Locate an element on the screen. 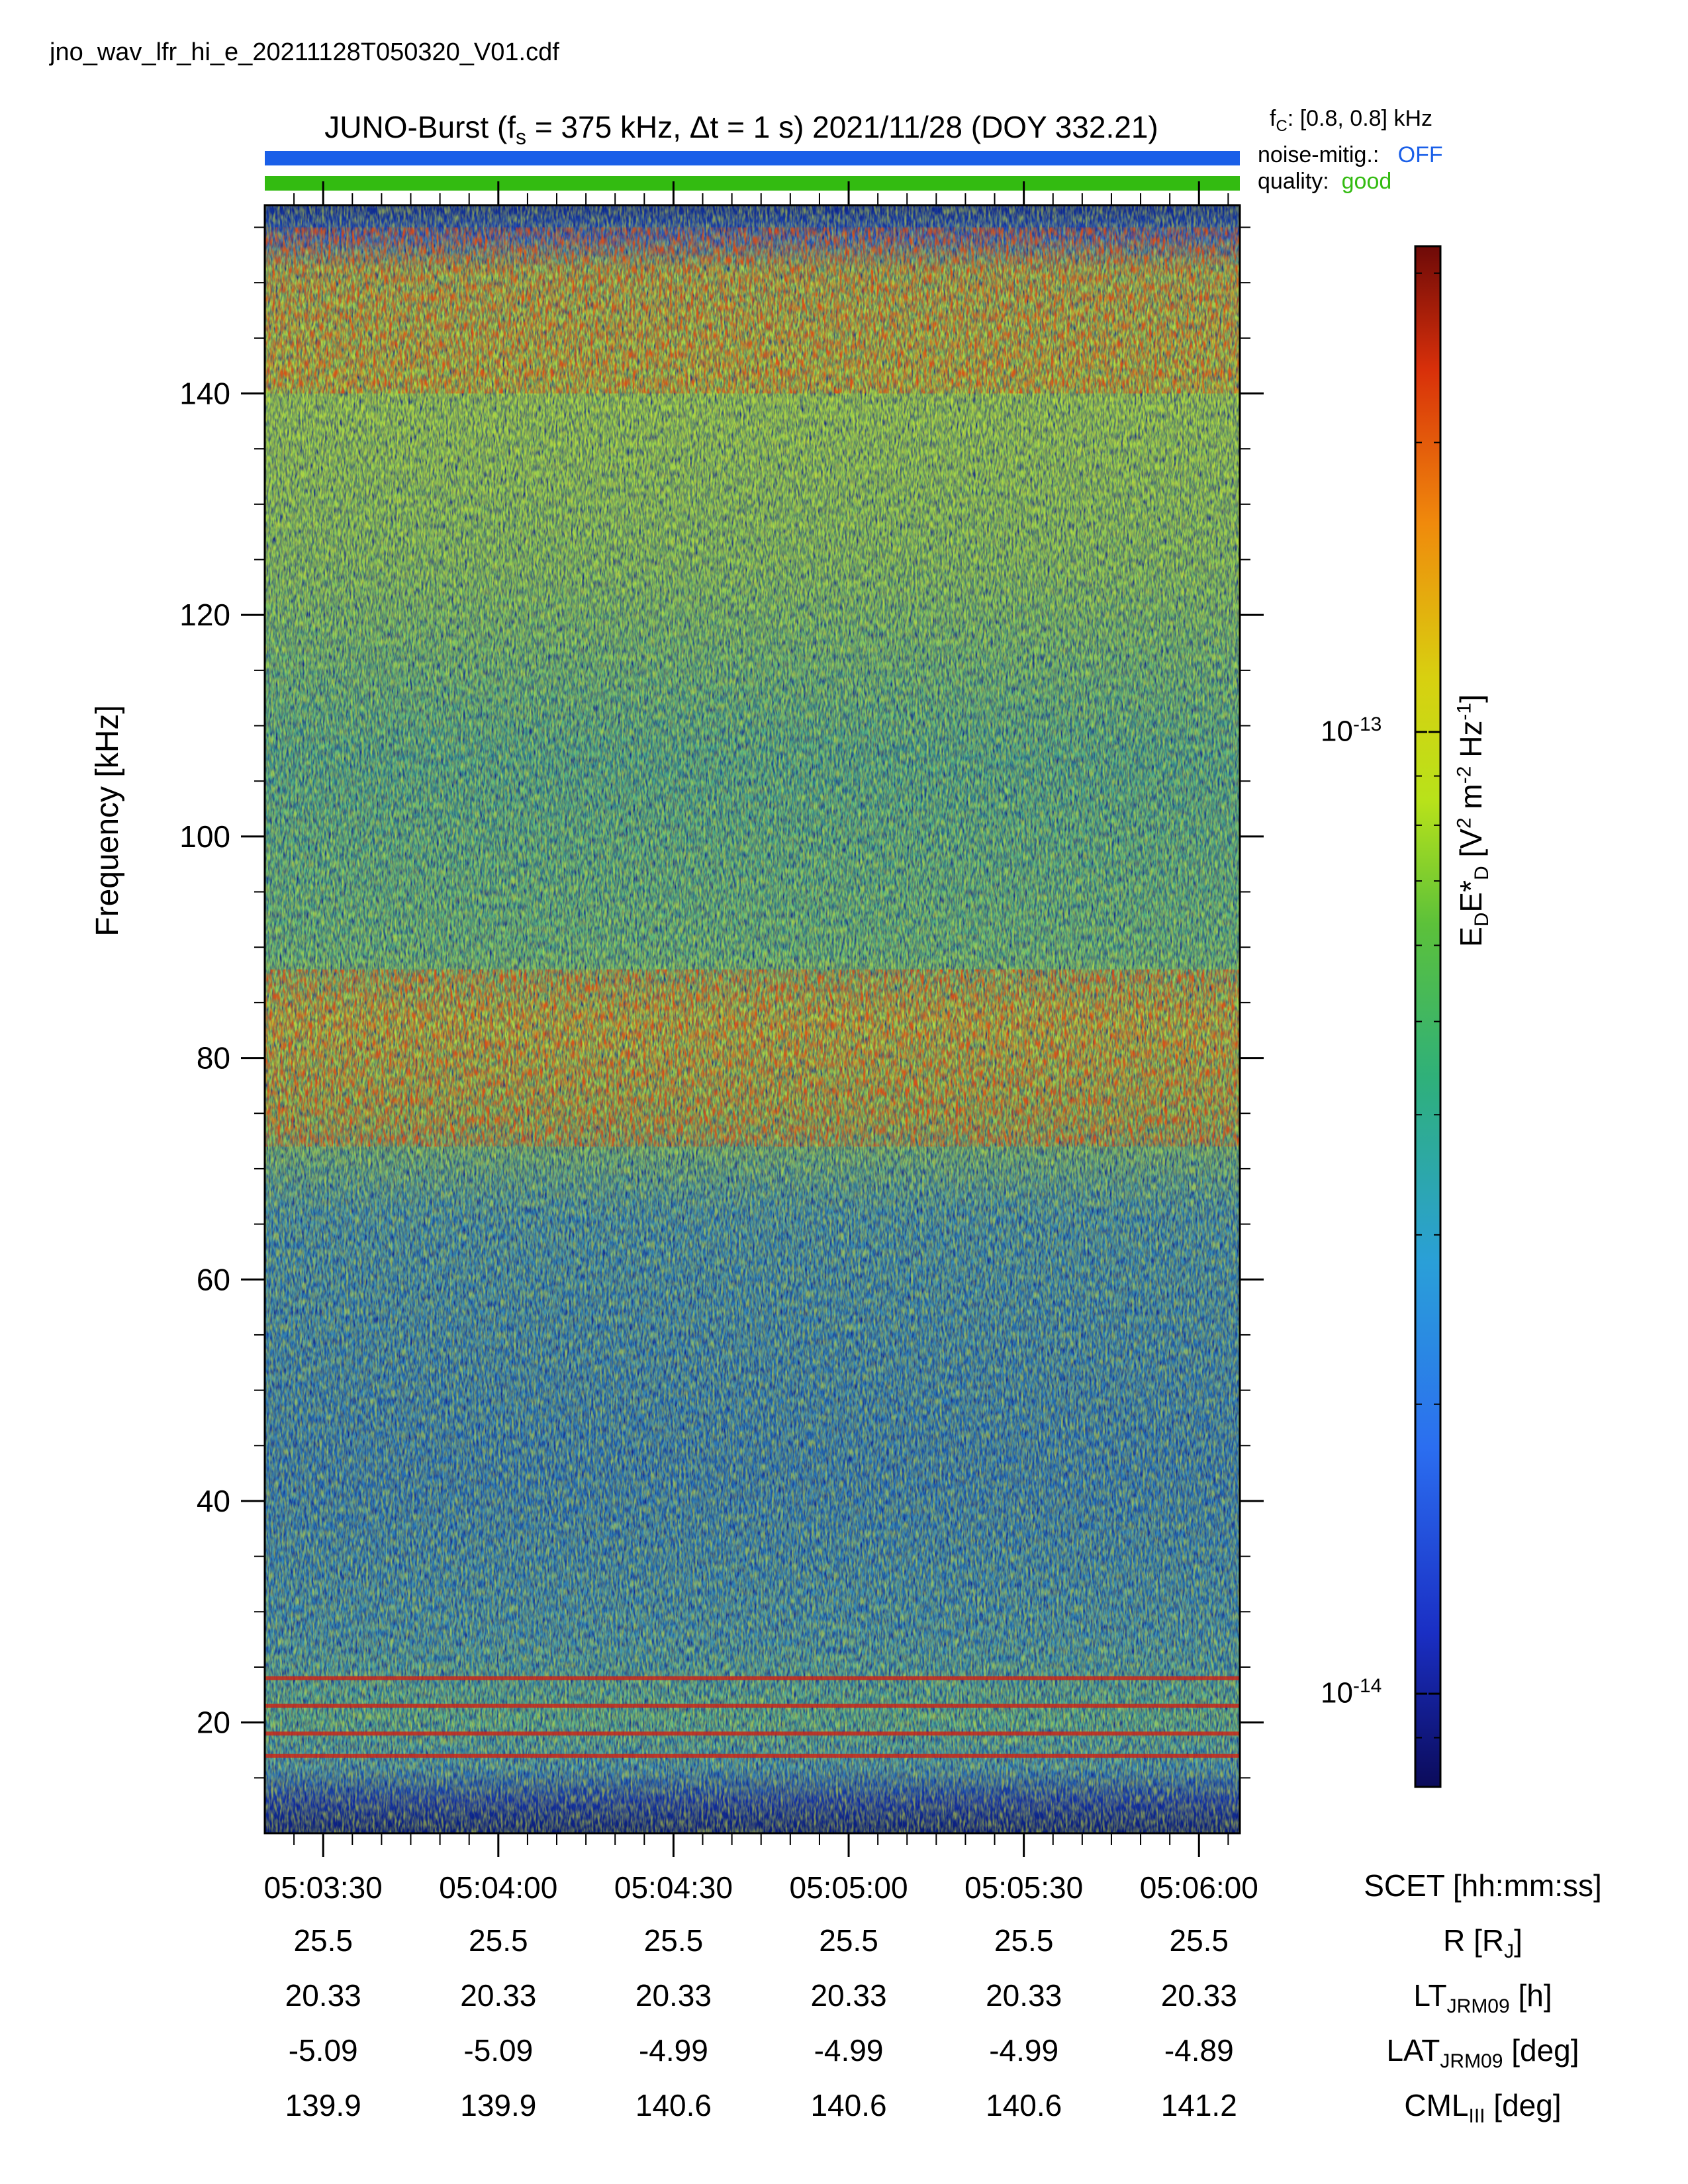  fc-subscript: C is located at coordinates (1282, 125).